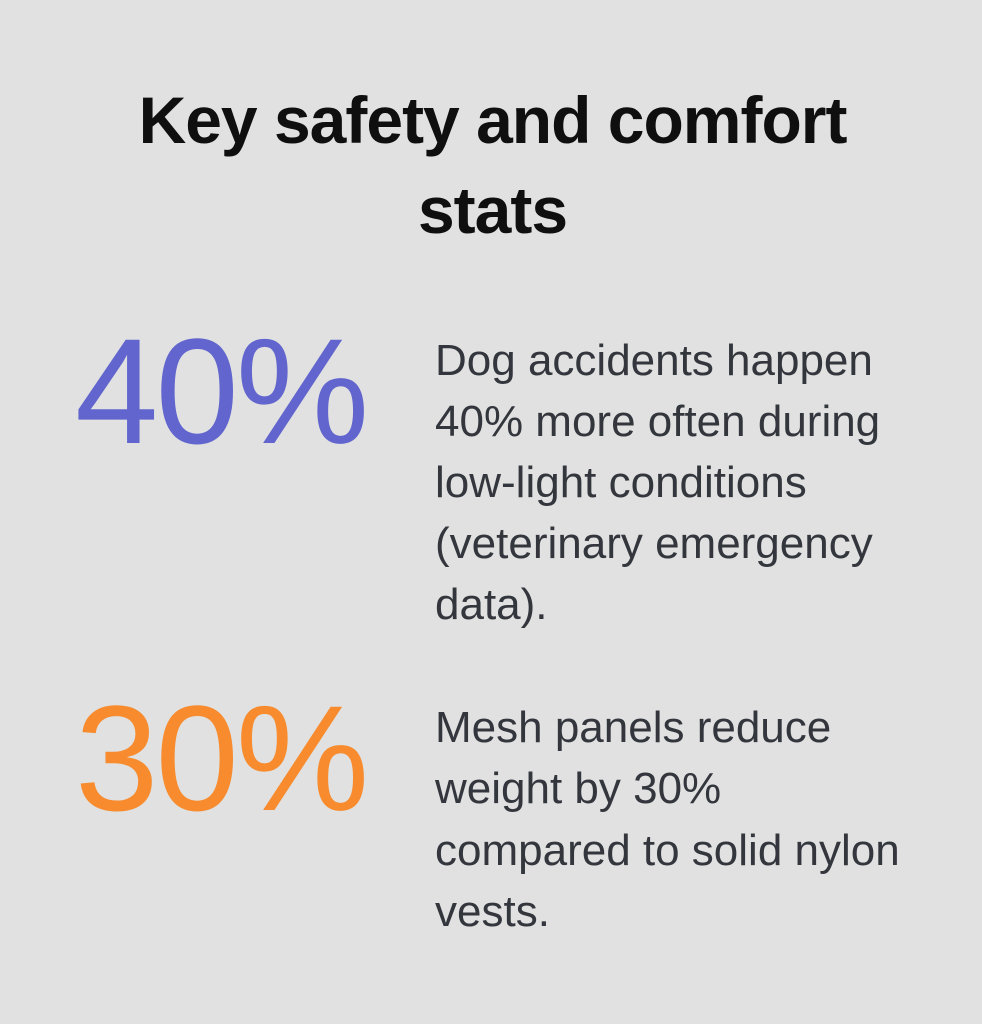  What do you see at coordinates (222, 390) in the screenshot?
I see `stat-value-40-percent: 40%` at bounding box center [222, 390].